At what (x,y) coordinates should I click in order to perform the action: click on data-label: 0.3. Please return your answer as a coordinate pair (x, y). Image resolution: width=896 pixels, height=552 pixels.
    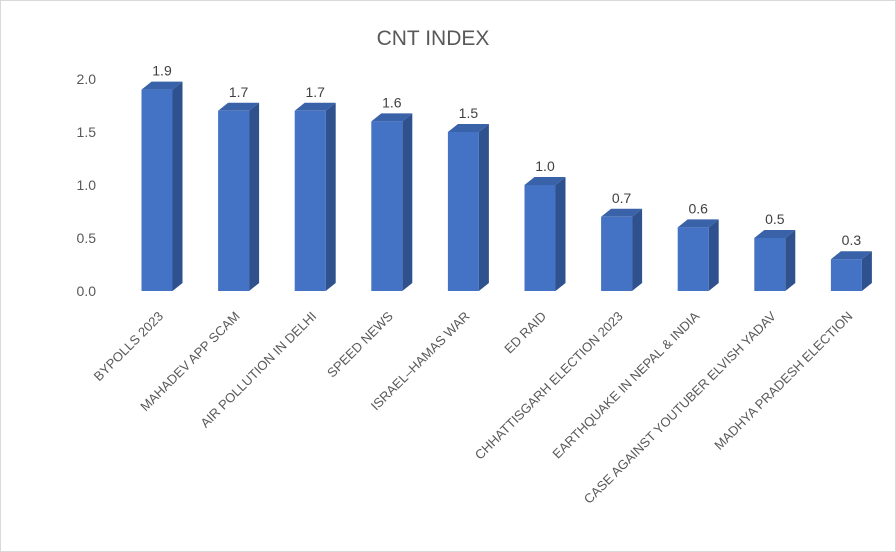
    Looking at the image, I should click on (852, 240).